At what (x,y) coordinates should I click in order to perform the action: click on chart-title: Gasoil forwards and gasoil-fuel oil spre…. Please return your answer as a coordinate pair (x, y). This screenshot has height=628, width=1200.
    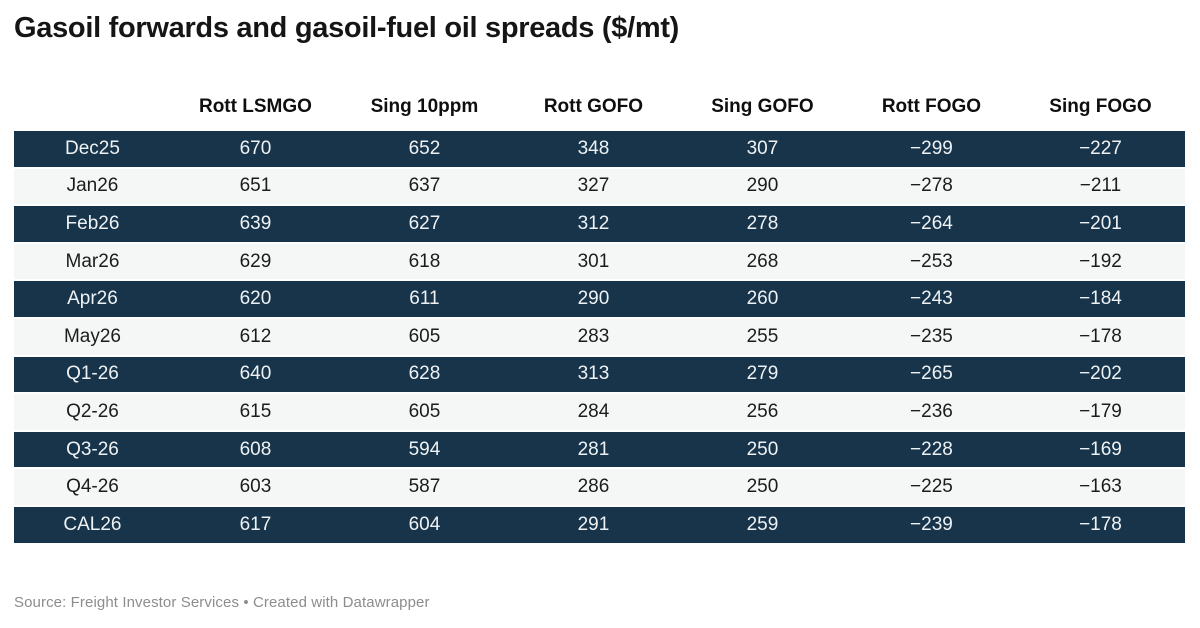
    Looking at the image, I should click on (347, 28).